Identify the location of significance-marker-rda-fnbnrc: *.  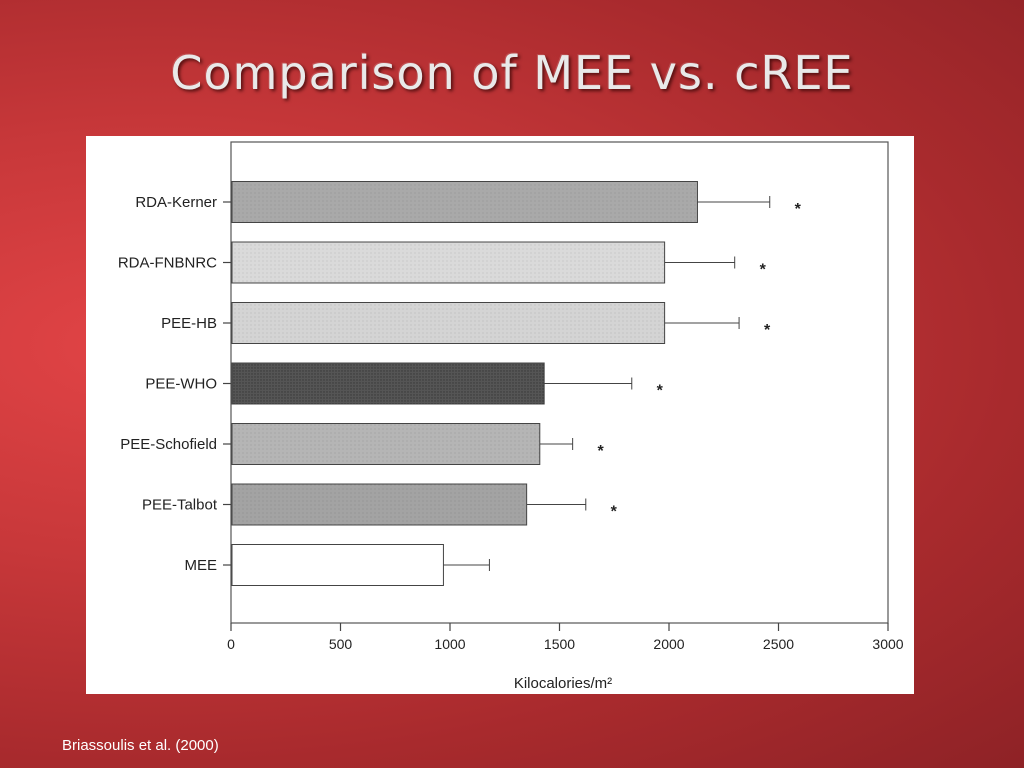
(763, 270).